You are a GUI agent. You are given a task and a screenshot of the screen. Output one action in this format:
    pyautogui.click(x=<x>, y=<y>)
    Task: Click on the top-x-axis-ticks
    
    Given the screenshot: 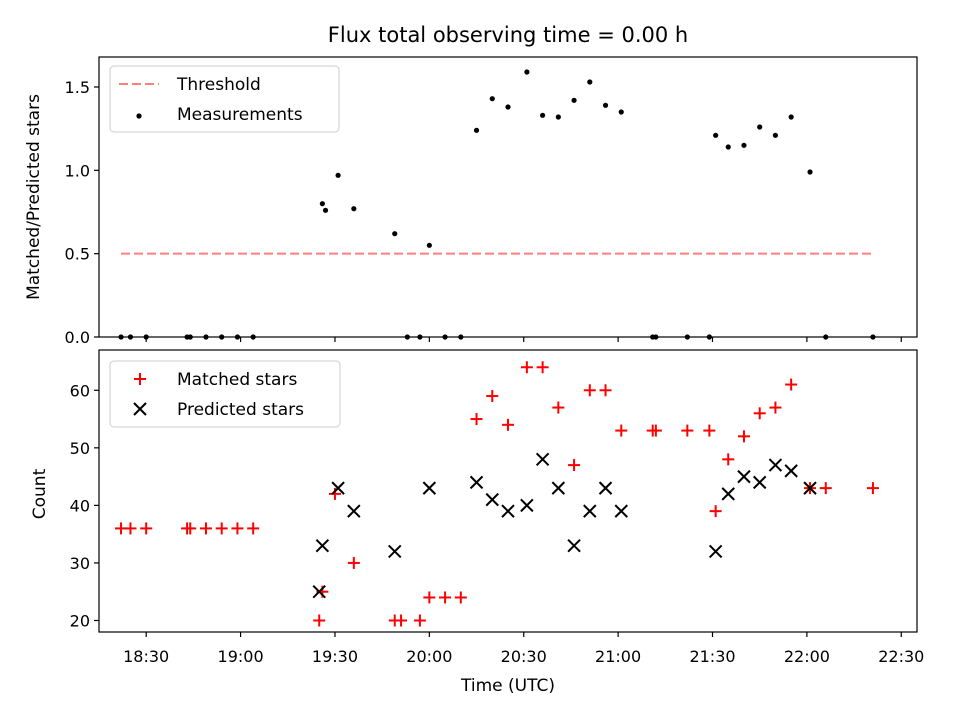 What is the action you would take?
    pyautogui.click(x=523, y=339)
    